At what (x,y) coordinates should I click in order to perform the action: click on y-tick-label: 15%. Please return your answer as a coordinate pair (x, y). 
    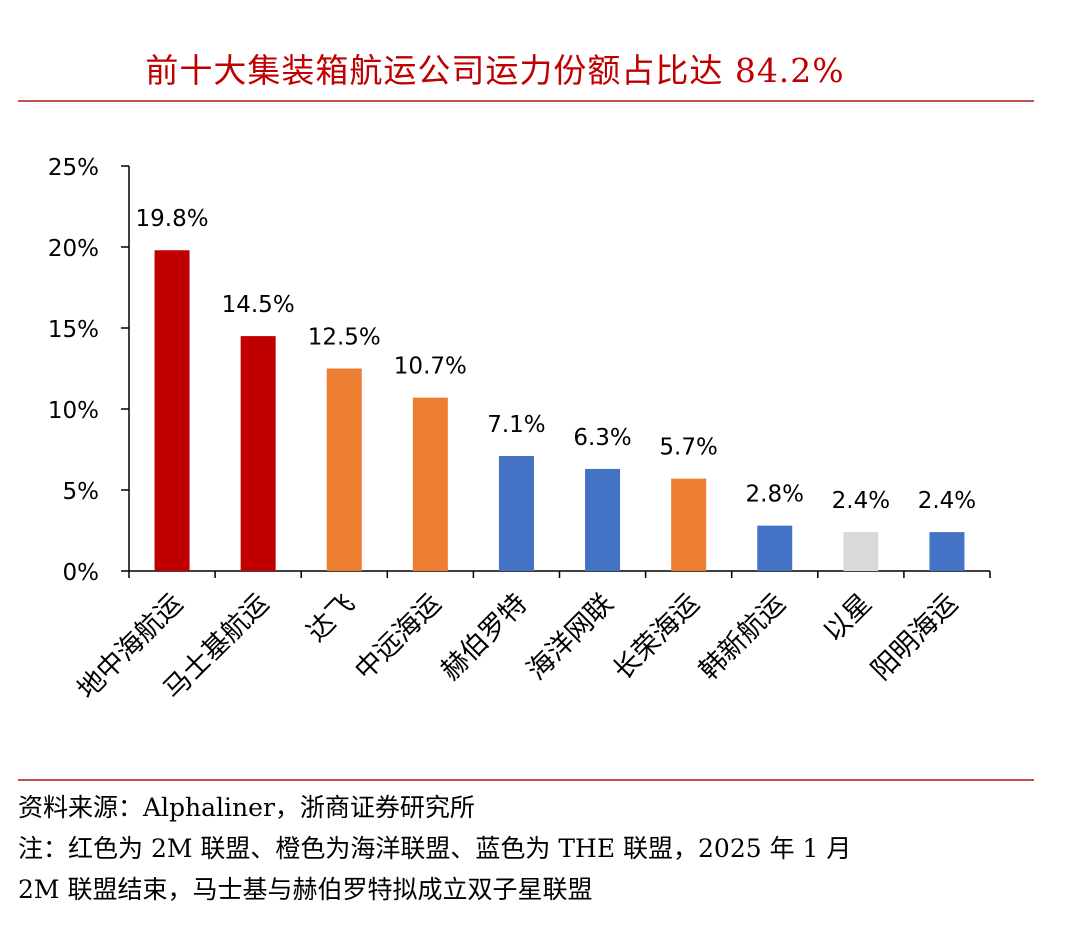
    Looking at the image, I should click on (73, 330).